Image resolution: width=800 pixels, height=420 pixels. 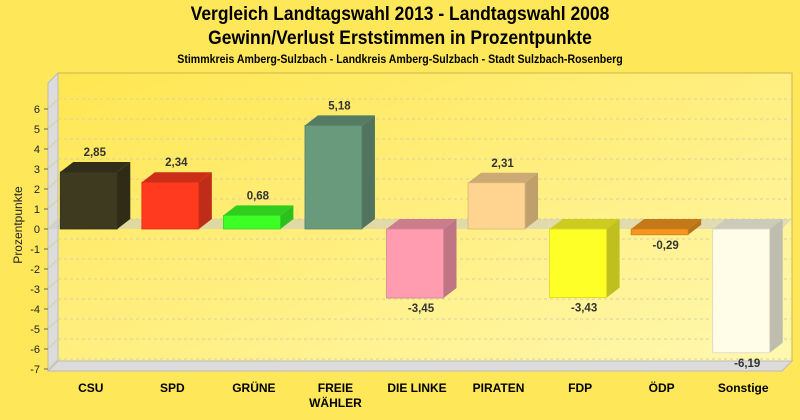 I want to click on plot-floor, so click(x=420, y=366).